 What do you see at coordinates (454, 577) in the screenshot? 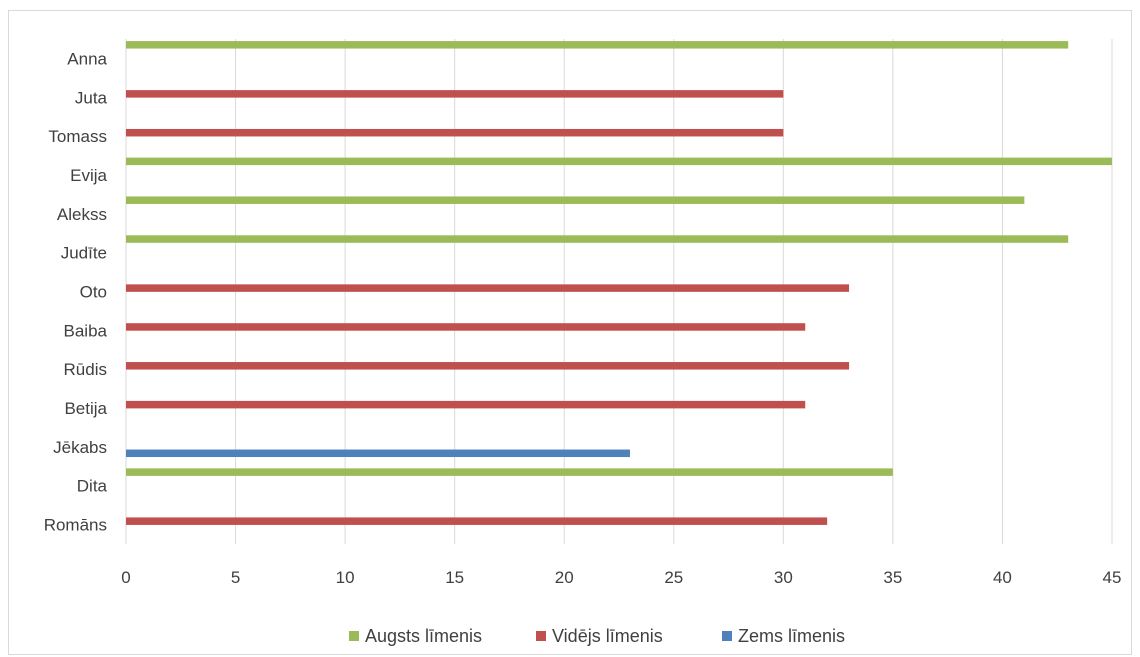
I see `x-tick-label: 15` at bounding box center [454, 577].